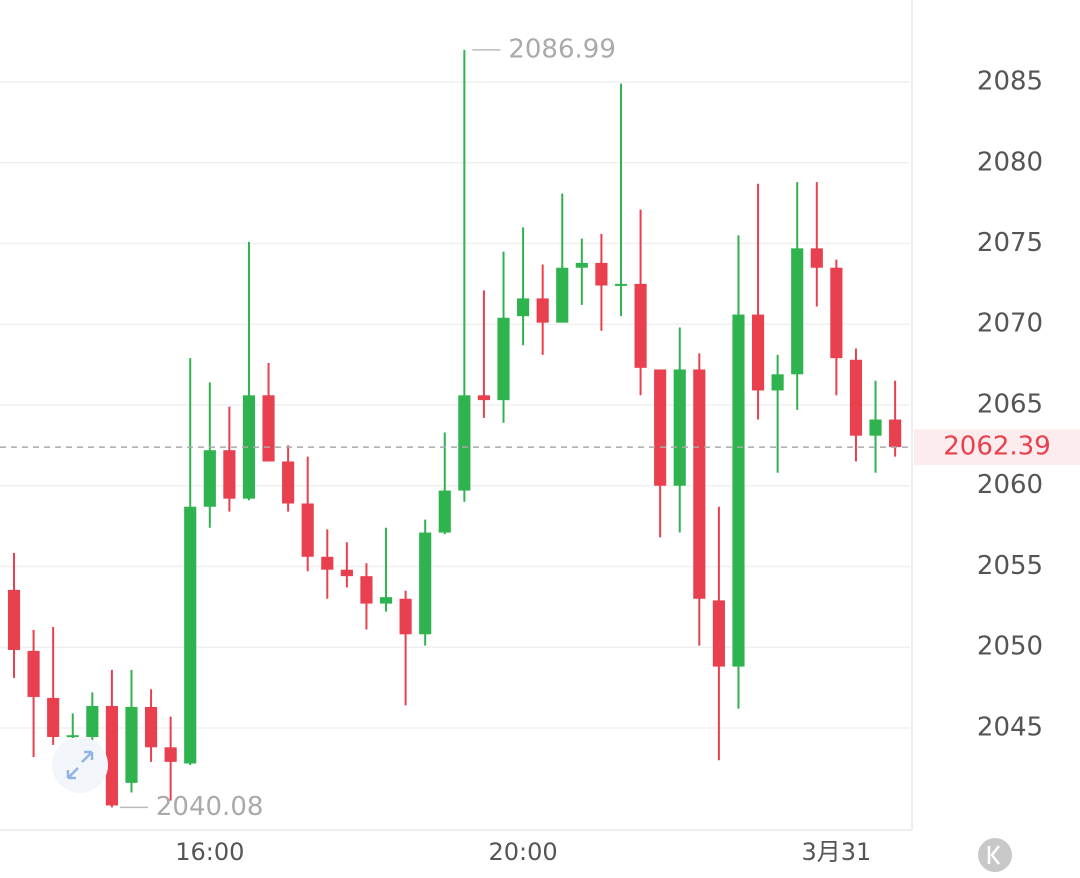  Describe the element at coordinates (523, 852) in the screenshot. I see `x-tick-label: 20:00` at that location.